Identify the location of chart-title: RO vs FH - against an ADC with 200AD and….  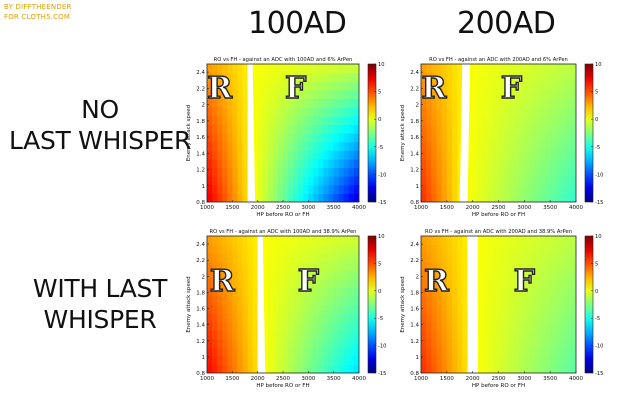
(498, 60).